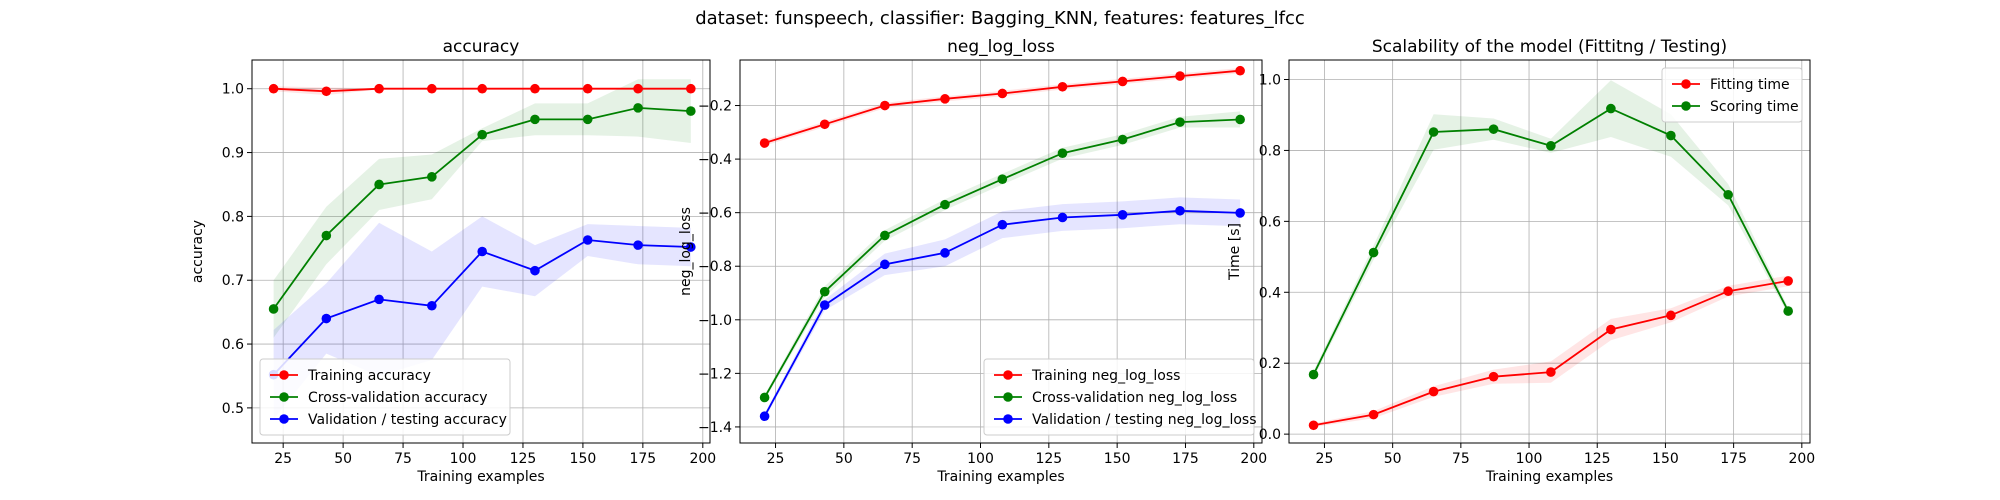  What do you see at coordinates (715, 160) in the screenshot?
I see `y-tick-label: −0.4` at bounding box center [715, 160].